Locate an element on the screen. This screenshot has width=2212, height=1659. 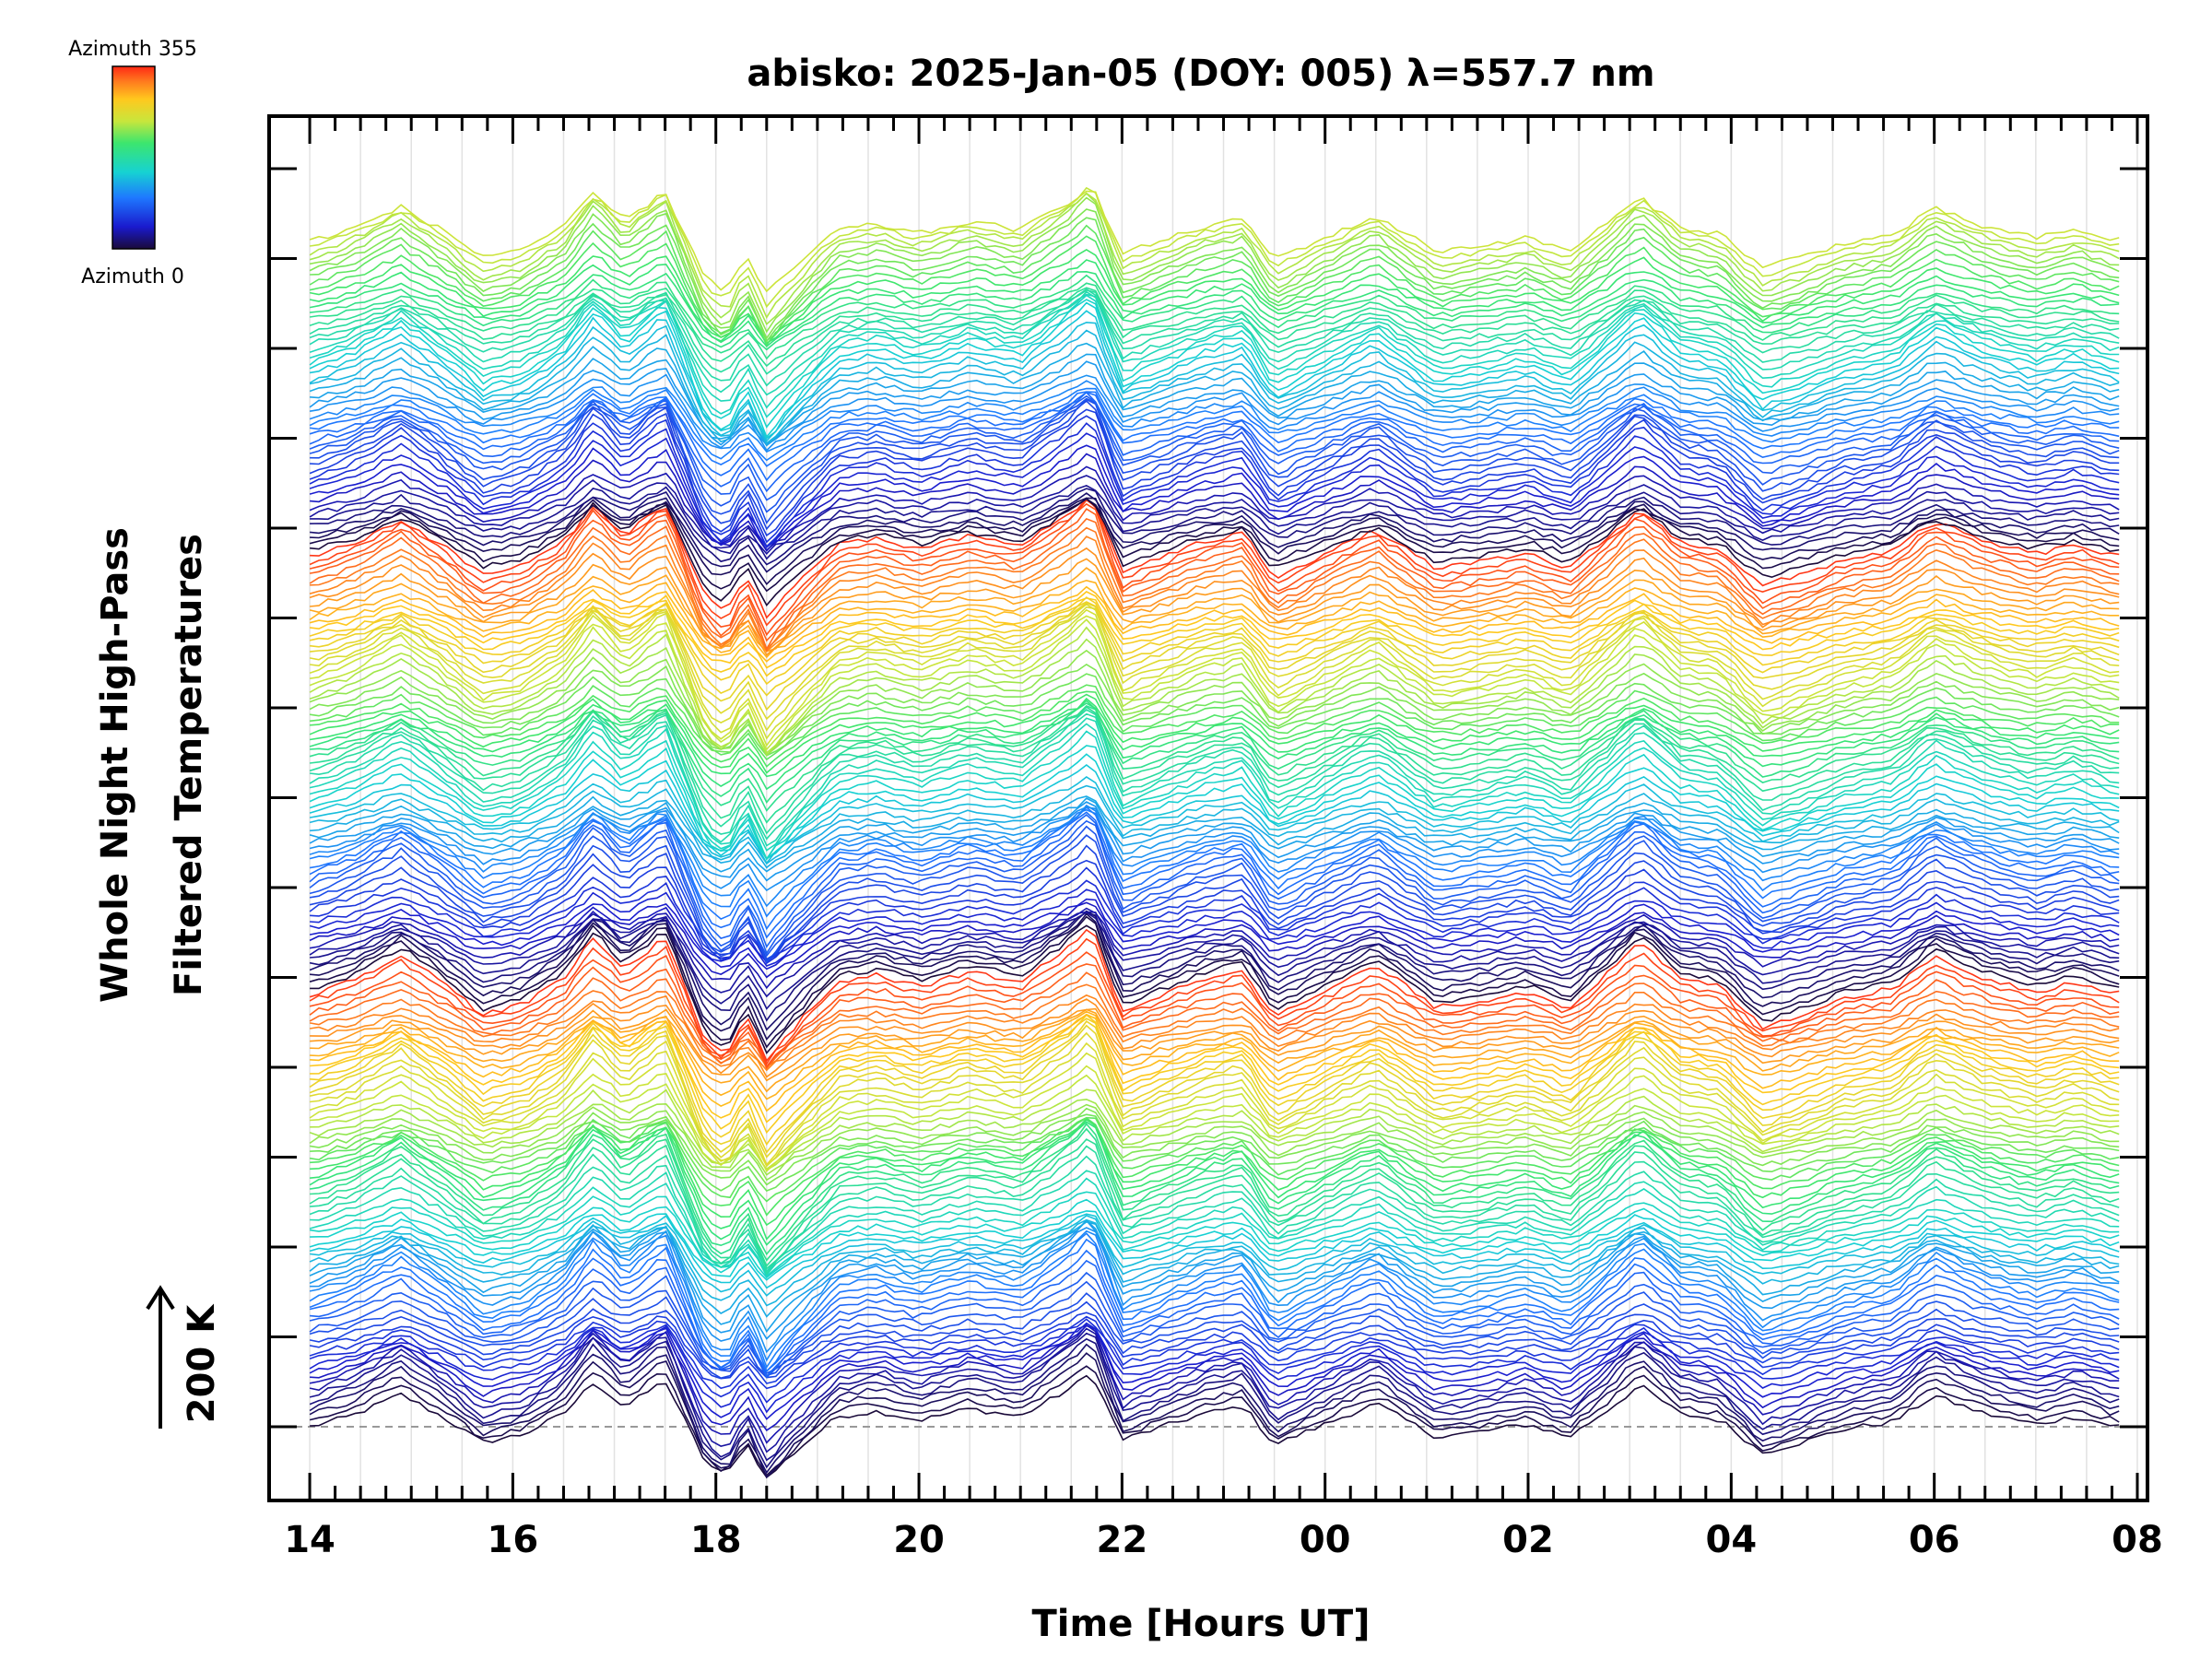
x-tick-label: 04 is located at coordinates (1731, 1540).